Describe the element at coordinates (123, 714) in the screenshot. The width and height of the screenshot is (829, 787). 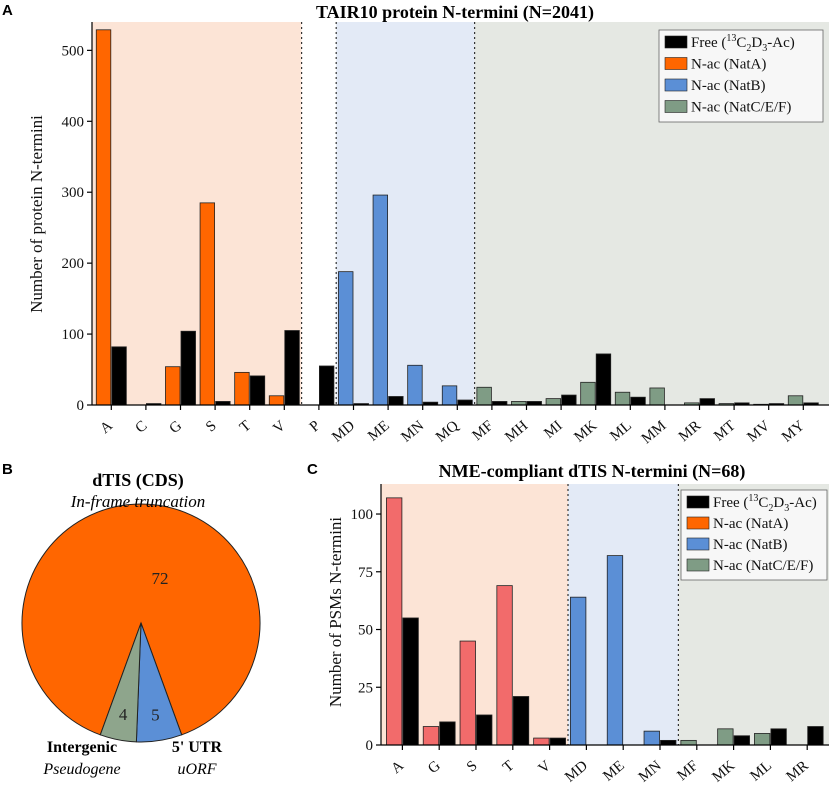
I see `pie-value-label: 4` at that location.